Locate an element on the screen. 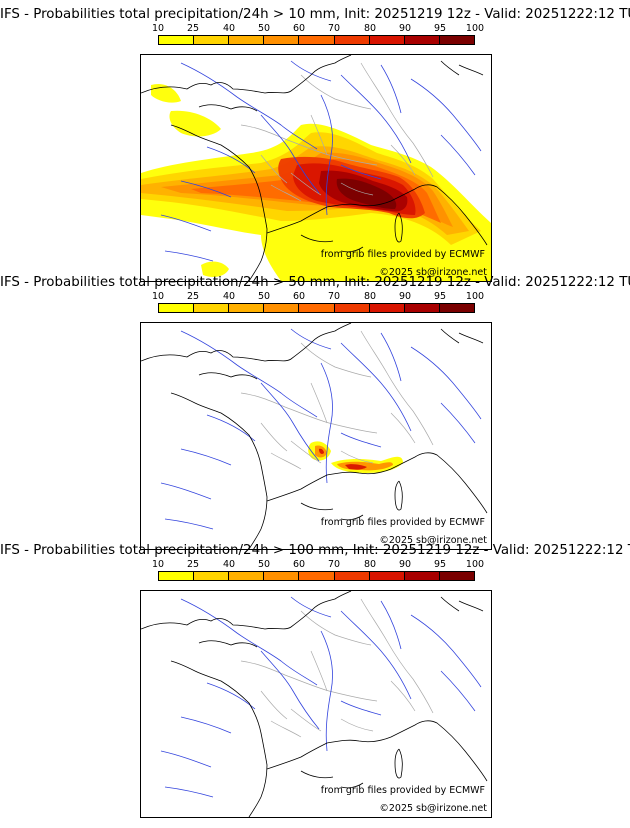 The image size is (630, 828). precip-probability-region is located at coordinates (321, 451).